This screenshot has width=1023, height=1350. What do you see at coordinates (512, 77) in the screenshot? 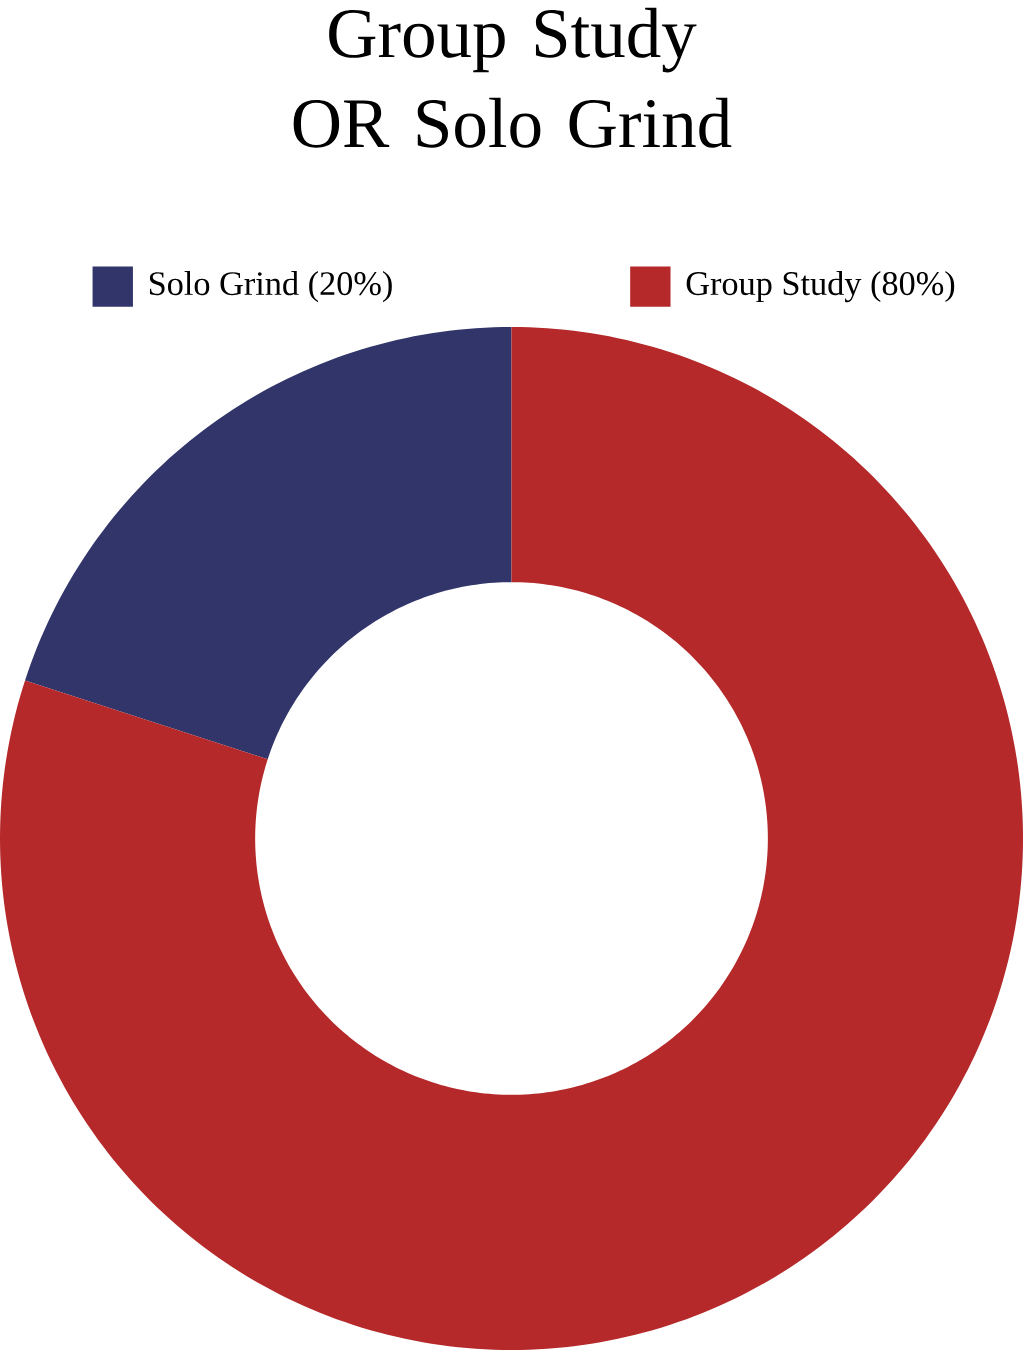
I see `chart-title: Group Study OR Solo Grind` at bounding box center [512, 77].